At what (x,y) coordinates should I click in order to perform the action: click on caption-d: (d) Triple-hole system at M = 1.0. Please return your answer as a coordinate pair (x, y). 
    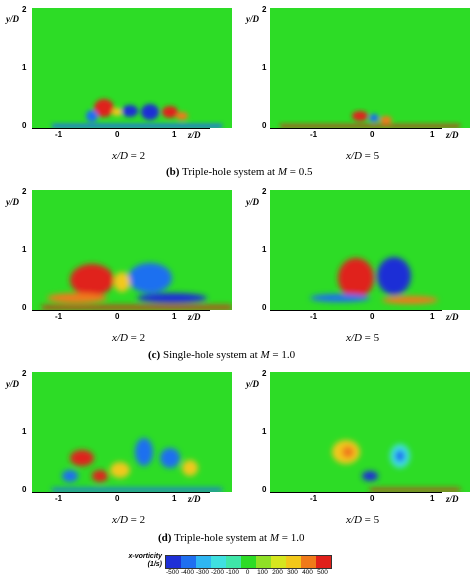
    Looking at the image, I should click on (231, 538).